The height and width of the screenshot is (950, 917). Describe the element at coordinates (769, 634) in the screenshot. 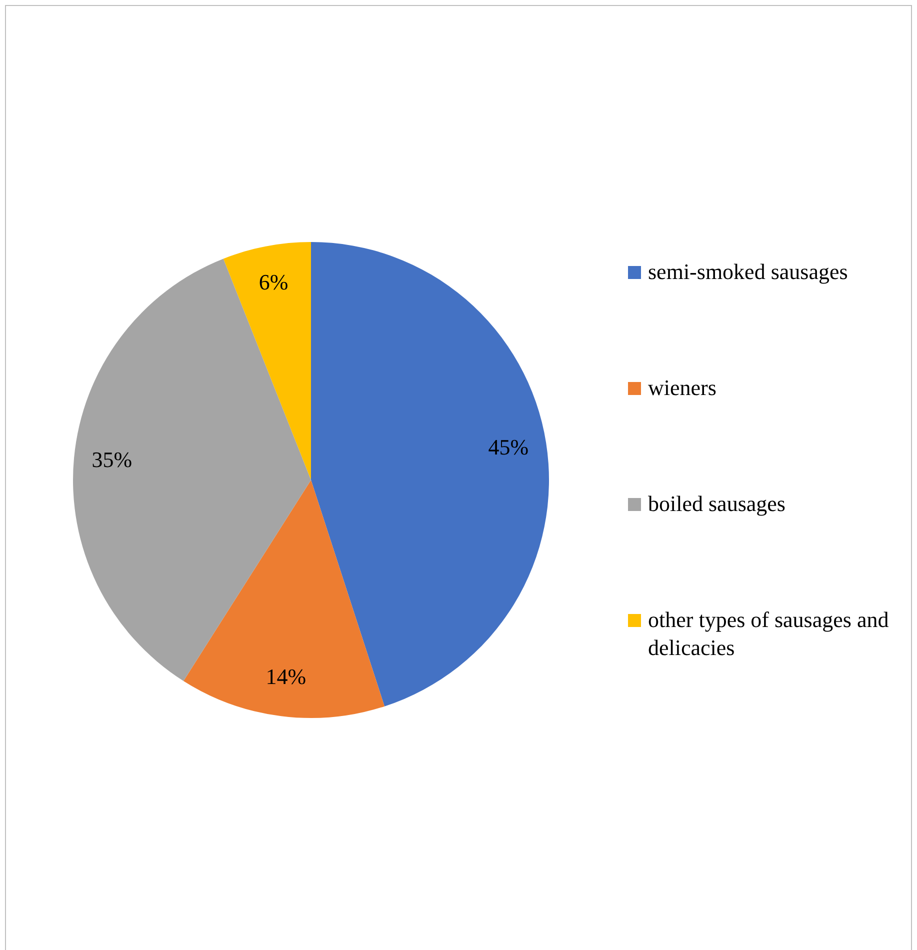

I see `legend-label: other types of sausages and delicacies` at that location.